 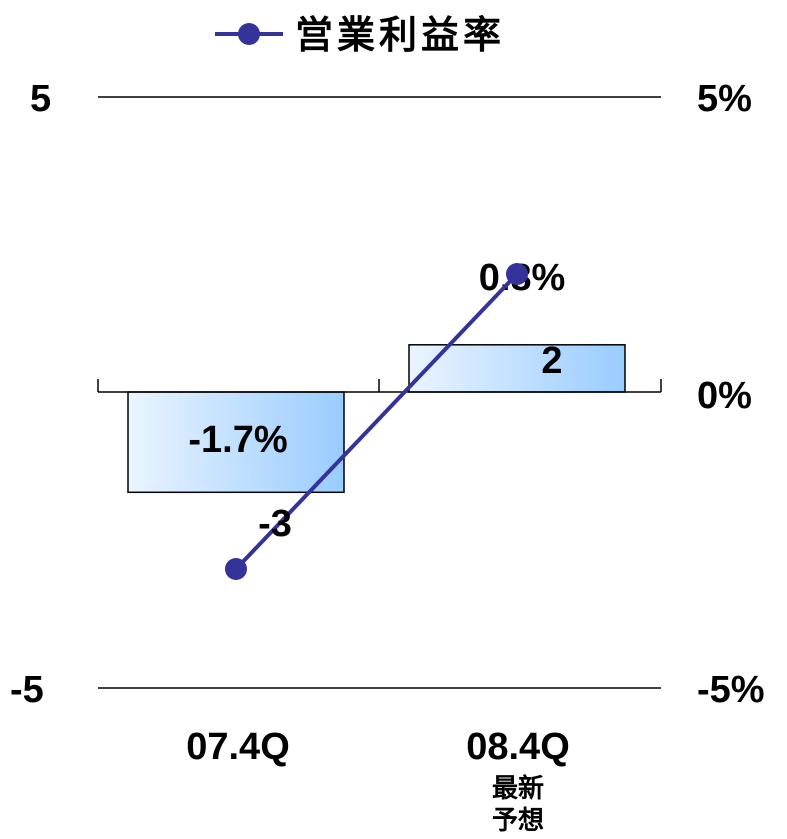 I want to click on line-value-label-07-4q: -3, so click(x=275, y=524).